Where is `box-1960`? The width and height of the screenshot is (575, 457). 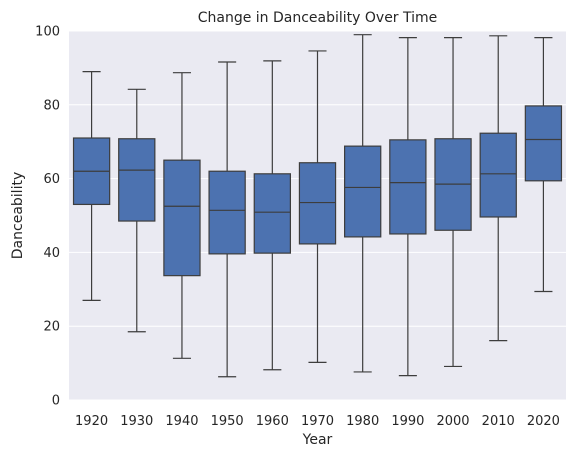 box-1960 is located at coordinates (272, 215).